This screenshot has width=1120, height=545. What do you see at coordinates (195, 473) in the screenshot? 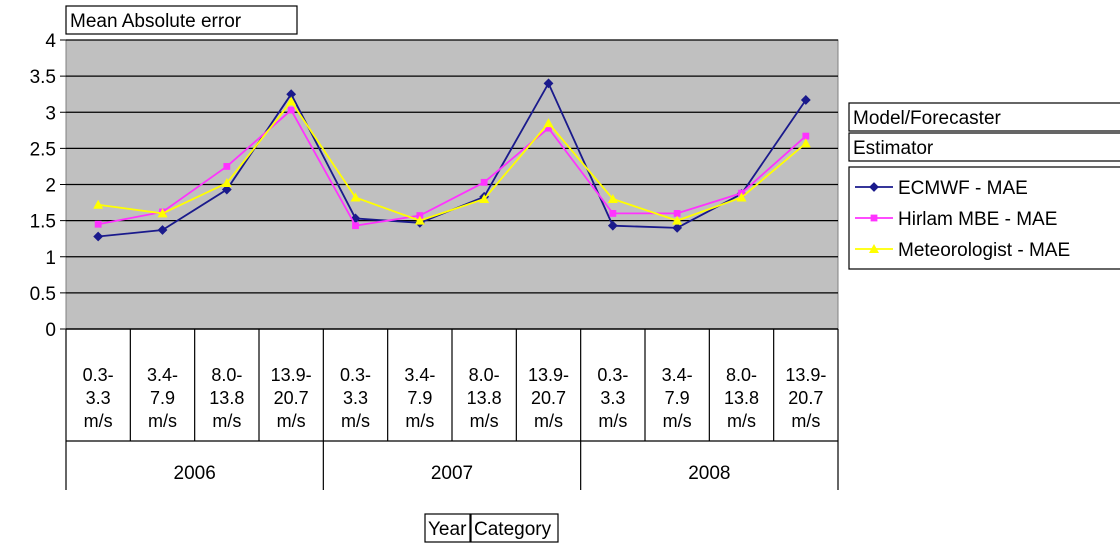
I see `year-label: 2006` at bounding box center [195, 473].